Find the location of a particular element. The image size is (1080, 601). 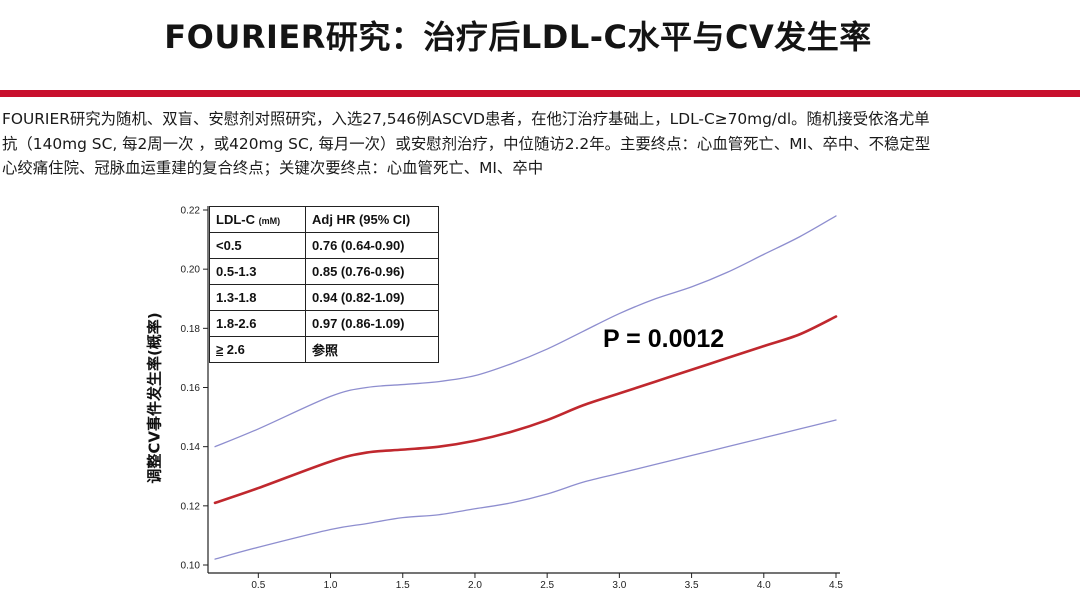

x-tick-label: 2.5 is located at coordinates (547, 585).